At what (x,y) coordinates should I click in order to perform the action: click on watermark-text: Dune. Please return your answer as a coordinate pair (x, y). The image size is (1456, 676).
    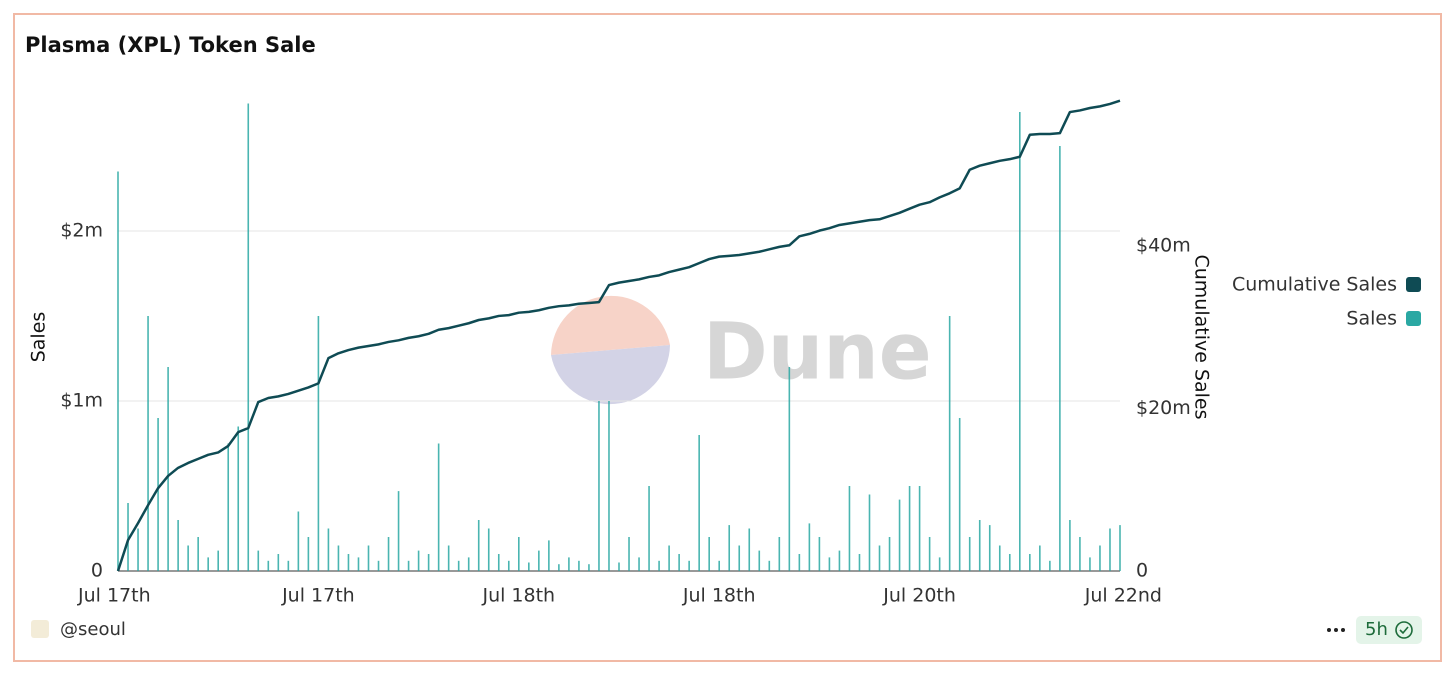
    Looking at the image, I should click on (817, 352).